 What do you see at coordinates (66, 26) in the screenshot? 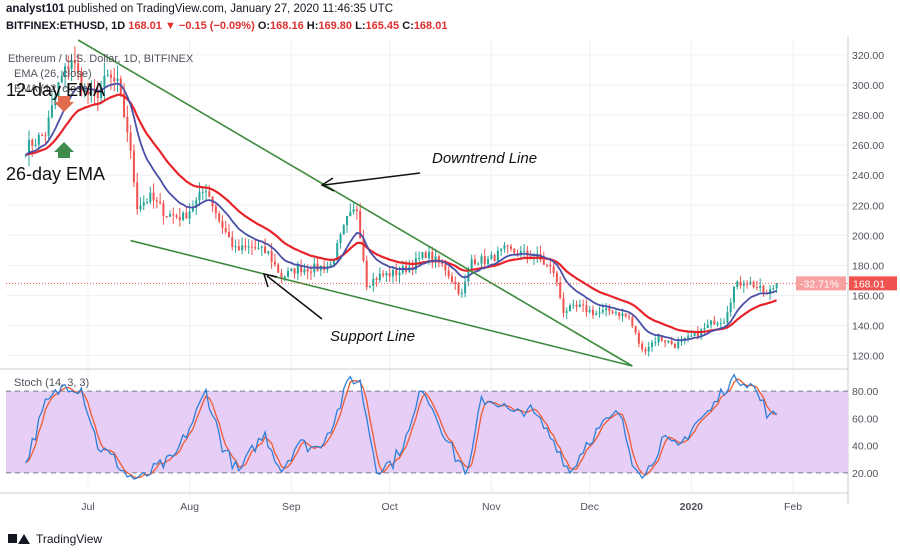
I see `symbol-label: BITFINEX:ETHUSD, 1D` at bounding box center [66, 26].